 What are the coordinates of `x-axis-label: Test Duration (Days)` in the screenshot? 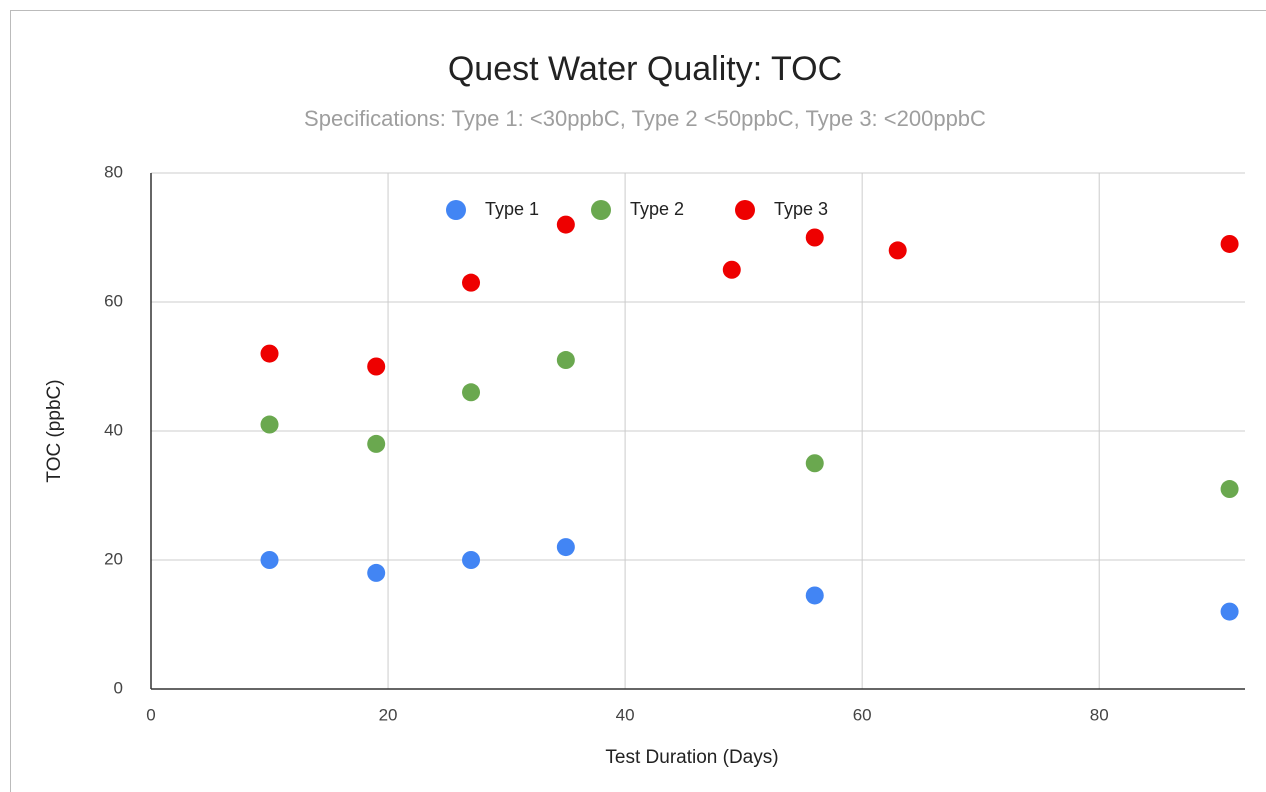 It's located at (691, 757).